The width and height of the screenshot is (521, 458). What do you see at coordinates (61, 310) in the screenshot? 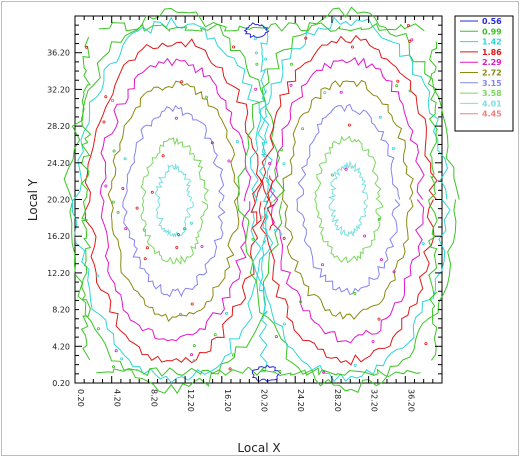
I see `y-tick-label: 8.20` at bounding box center [61, 310].